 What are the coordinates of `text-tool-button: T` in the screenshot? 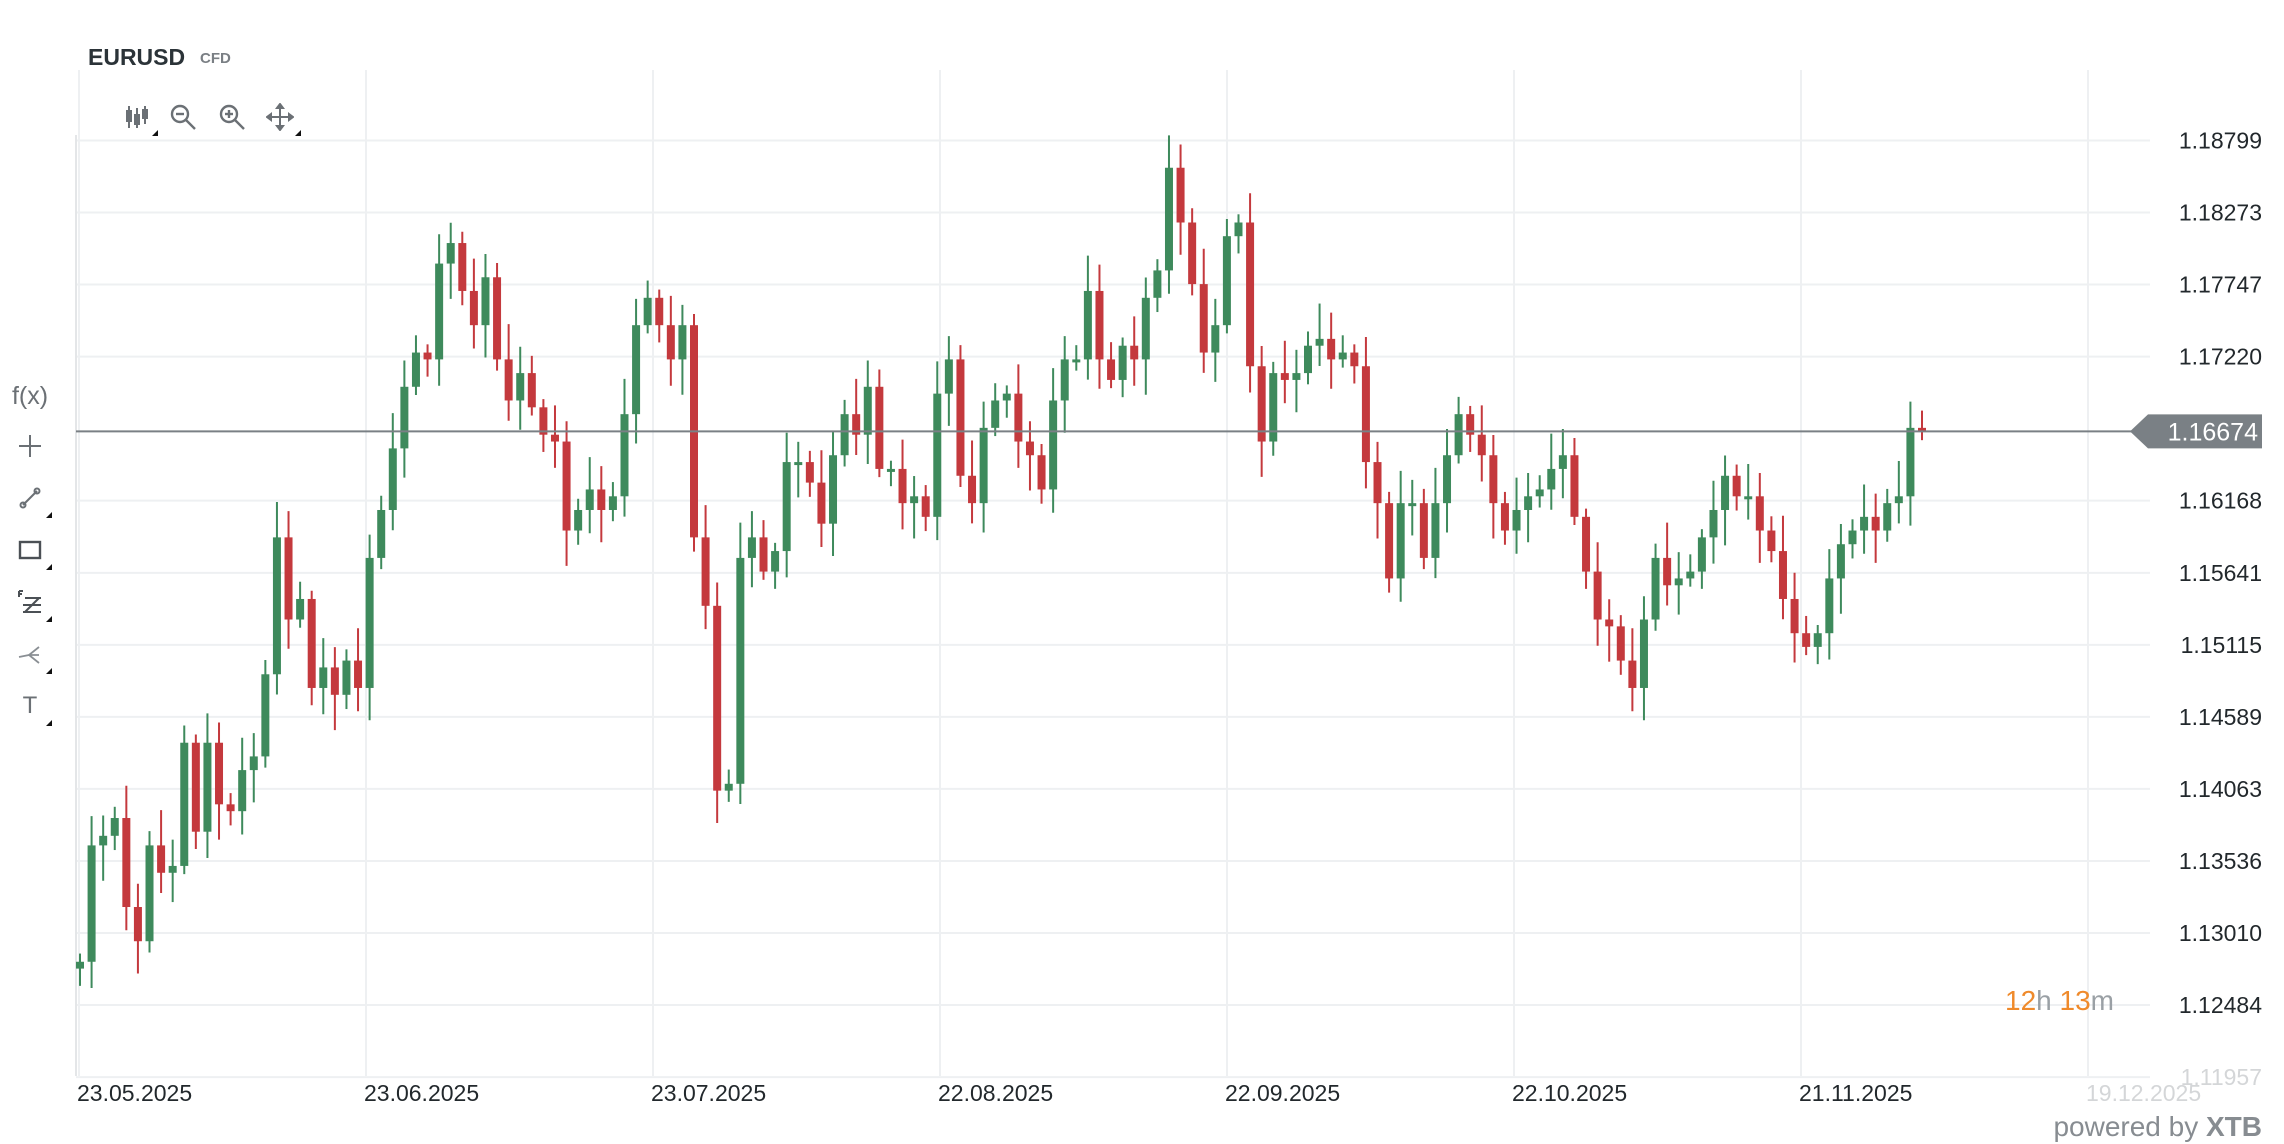 It's located at (32, 707).